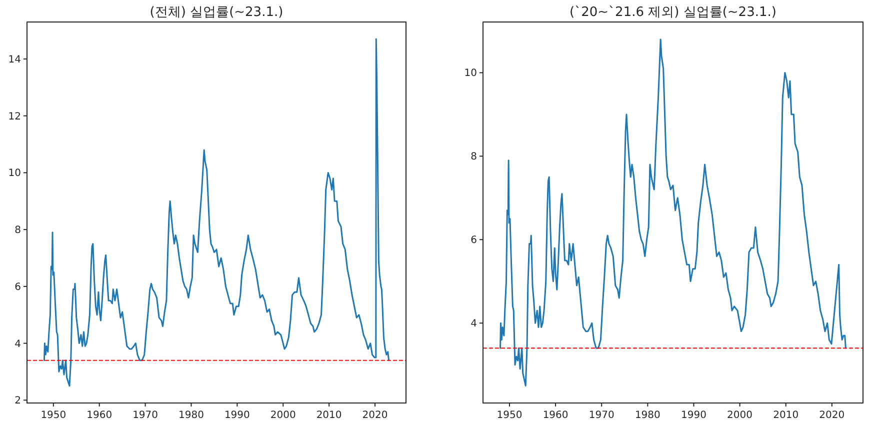  What do you see at coordinates (14, 60) in the screenshot?
I see `y-tick-label: 14` at bounding box center [14, 60].